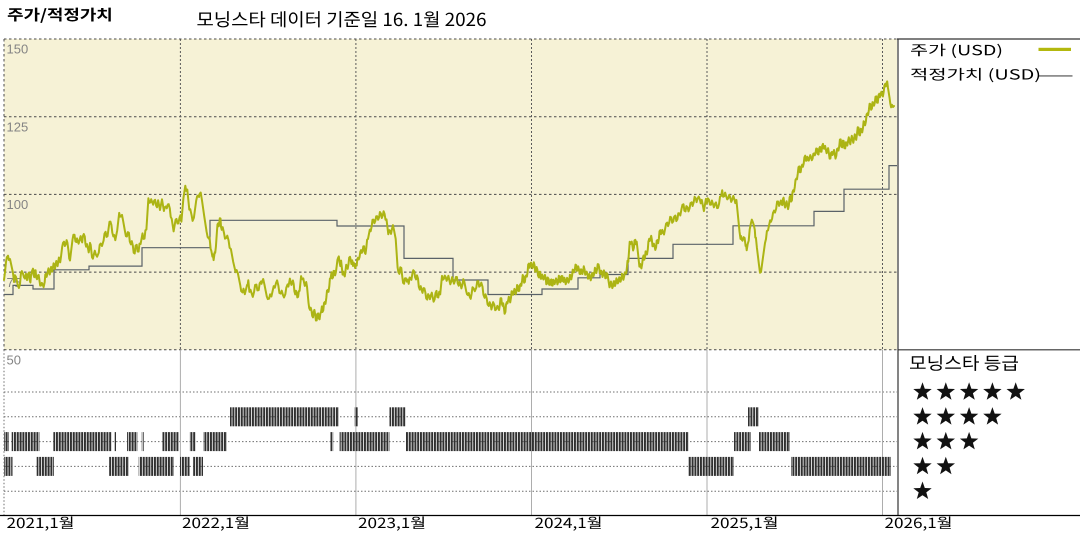 Image resolution: width=1080 pixels, height=540 pixels. Describe the element at coordinates (14, 360) in the screenshot. I see `svg-text: 50` at that location.